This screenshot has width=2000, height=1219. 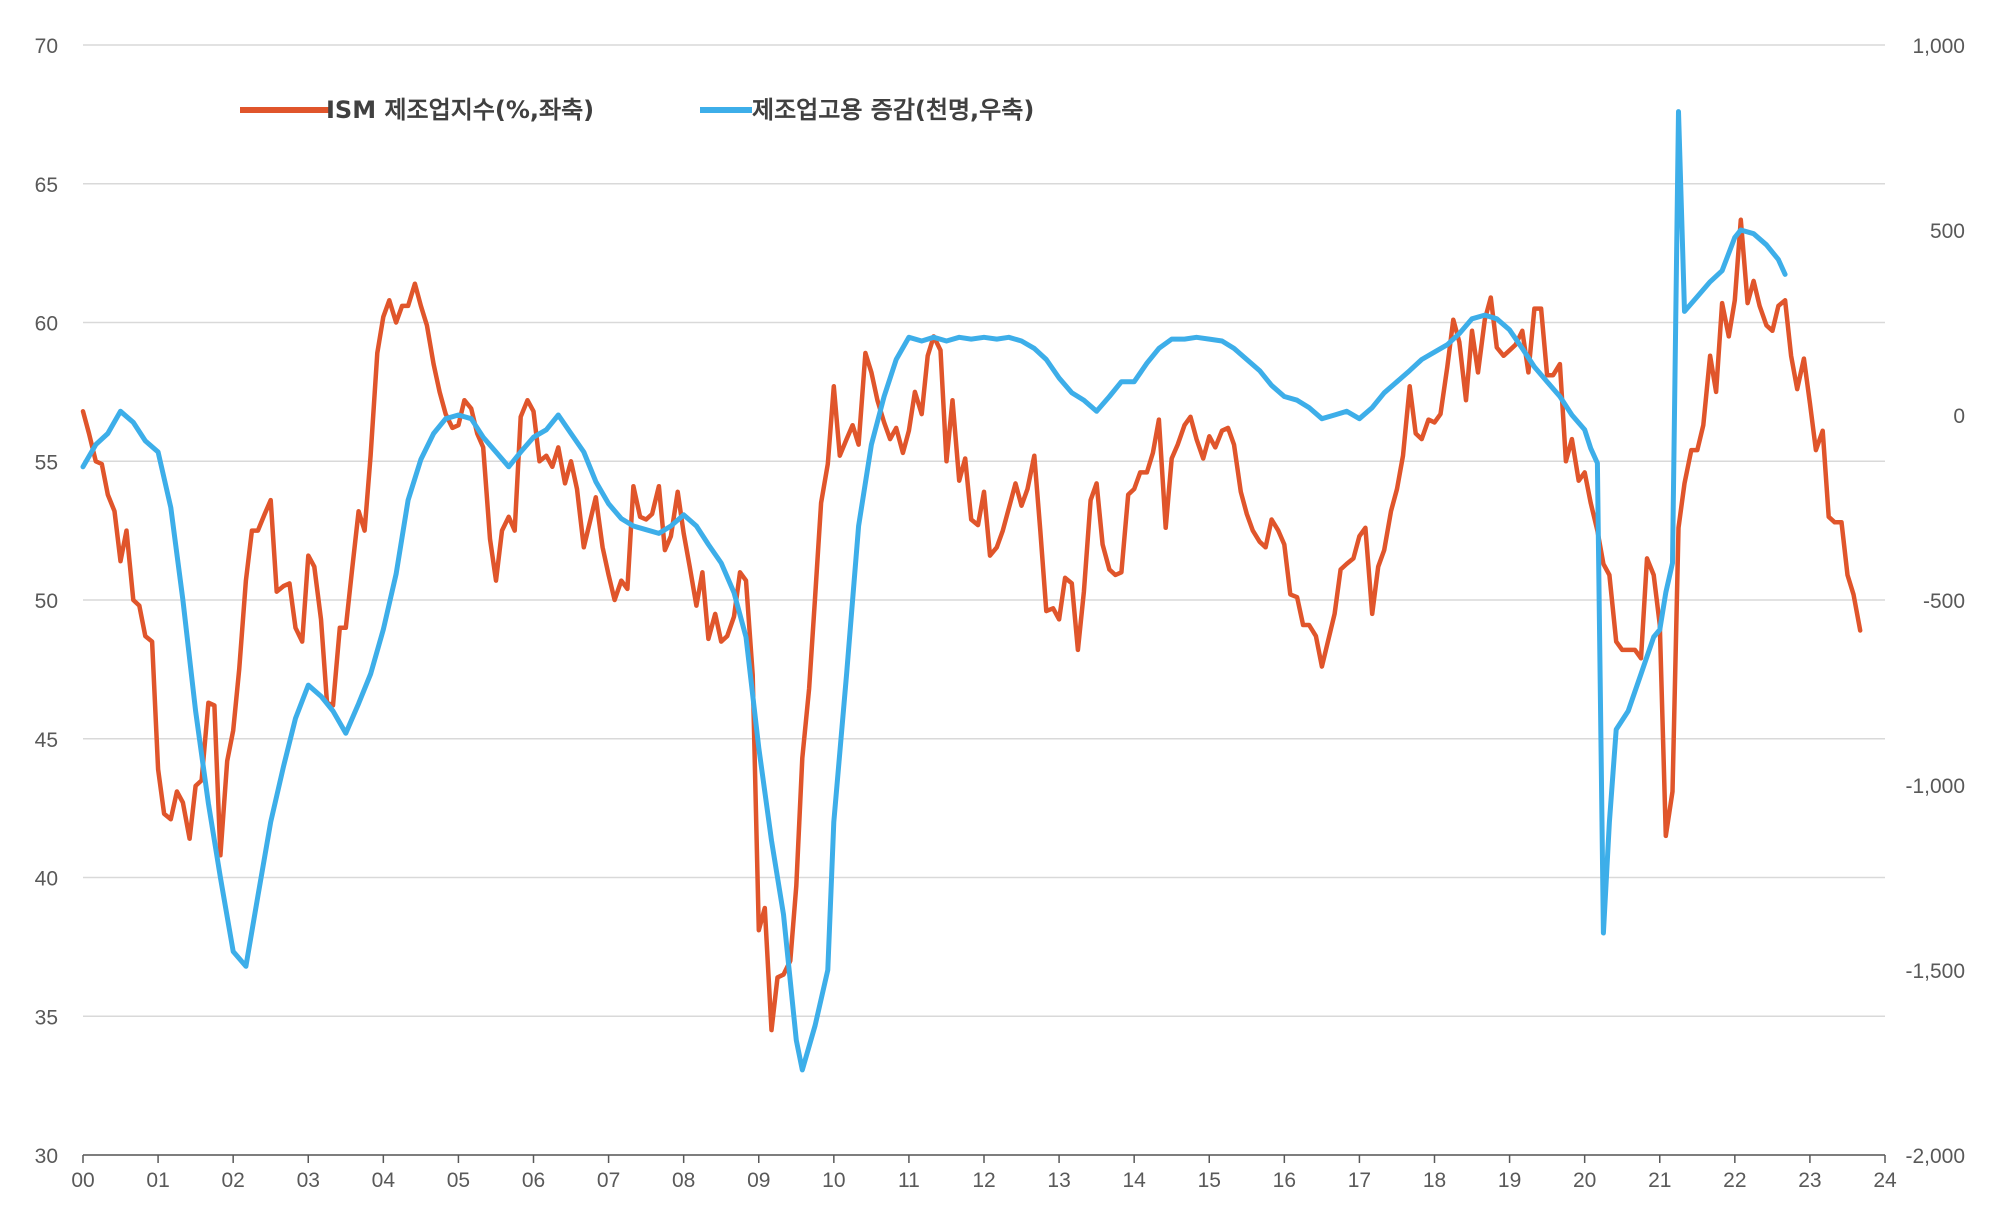 What do you see at coordinates (46, 46) in the screenshot?
I see `left-tick-label: 70` at bounding box center [46, 46].